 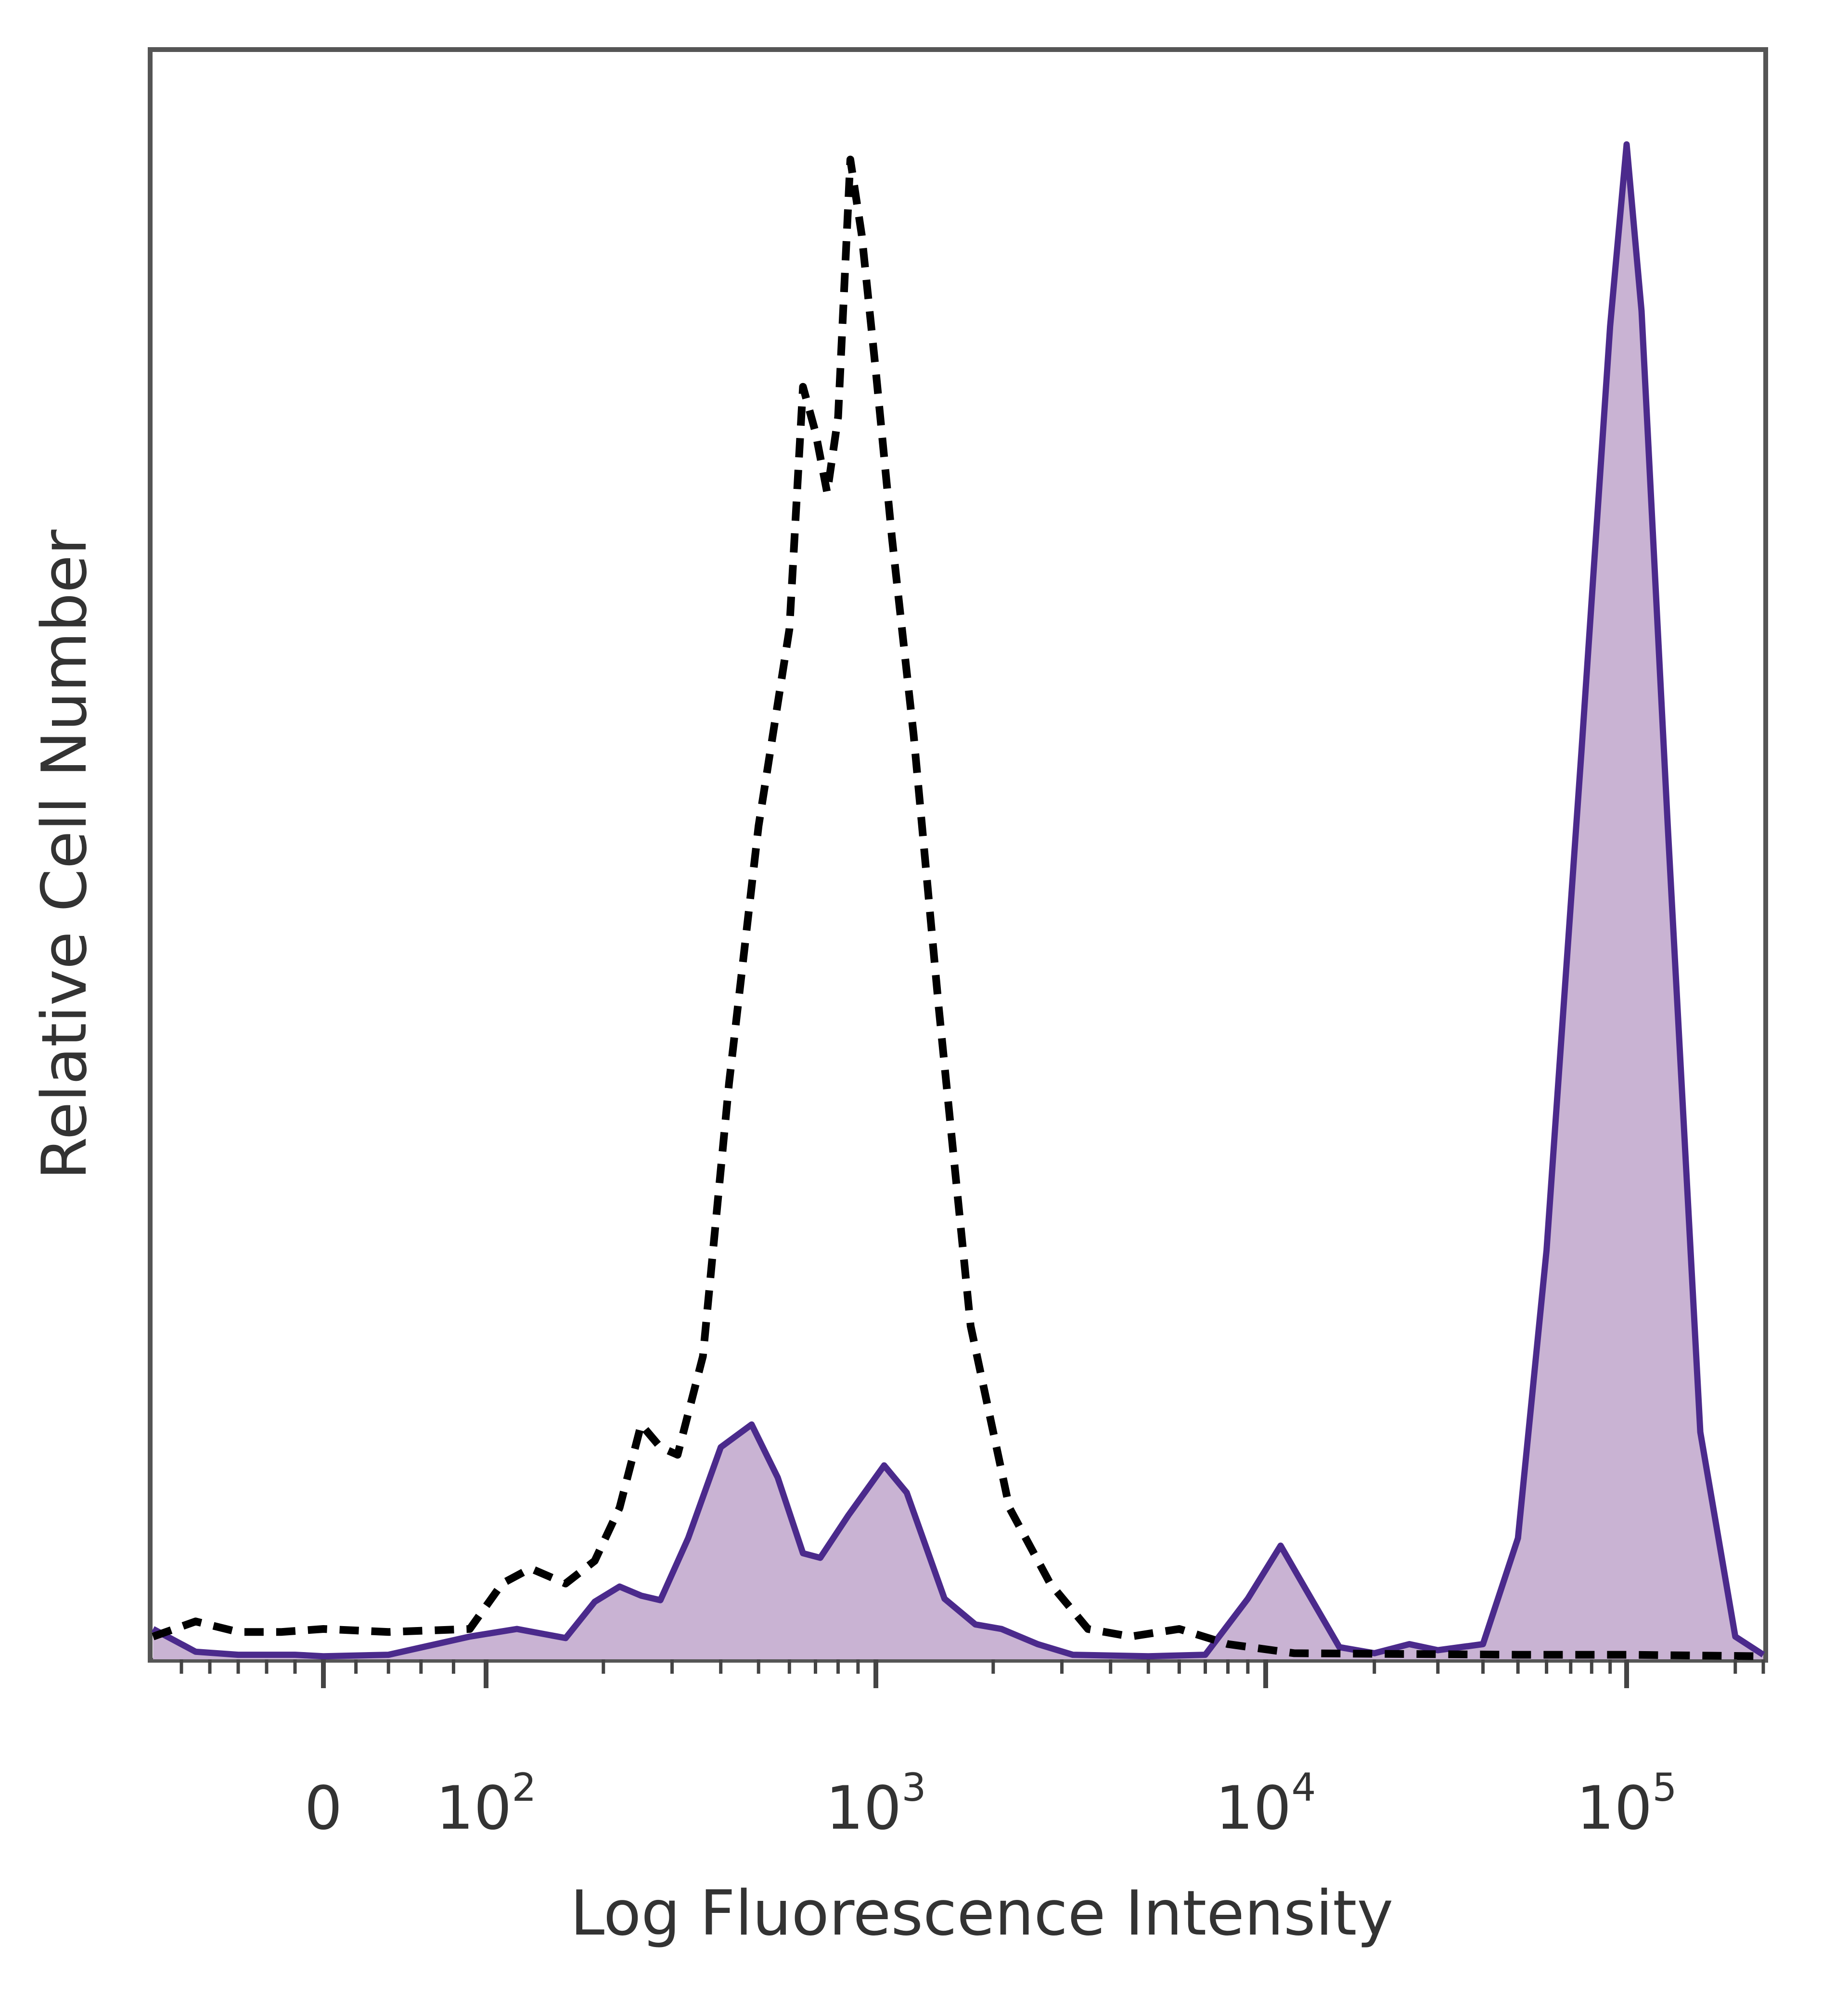 I want to click on x-axis-ticks: 0 10² 10³ 10⁴ 10⁵, so click(x=972, y=1751).